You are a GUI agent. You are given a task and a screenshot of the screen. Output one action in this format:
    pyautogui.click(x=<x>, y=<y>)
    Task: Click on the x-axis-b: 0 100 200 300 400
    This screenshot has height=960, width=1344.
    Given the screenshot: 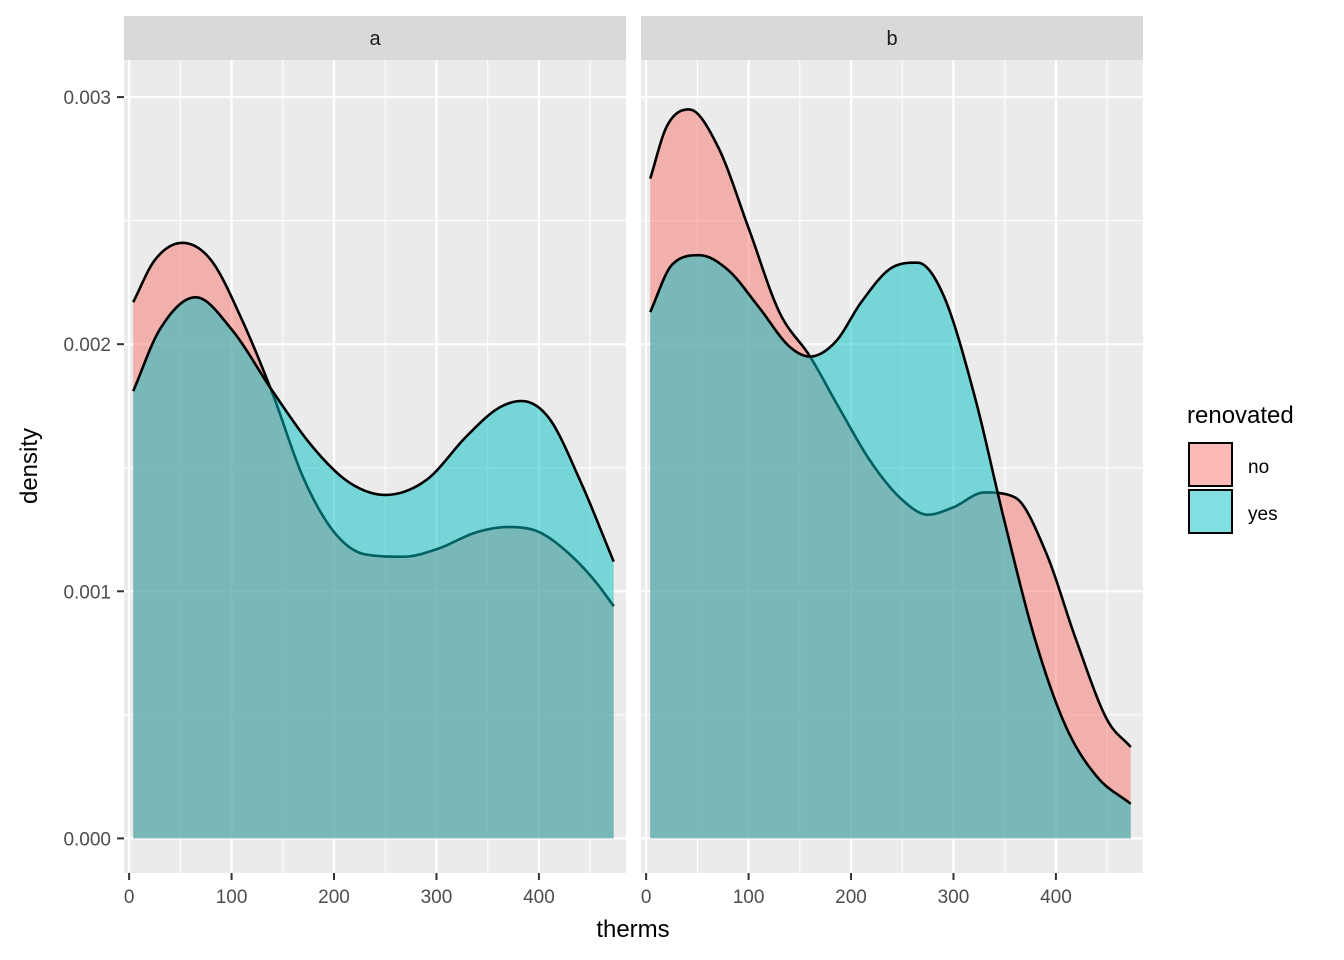 What is the action you would take?
    pyautogui.click(x=856, y=890)
    